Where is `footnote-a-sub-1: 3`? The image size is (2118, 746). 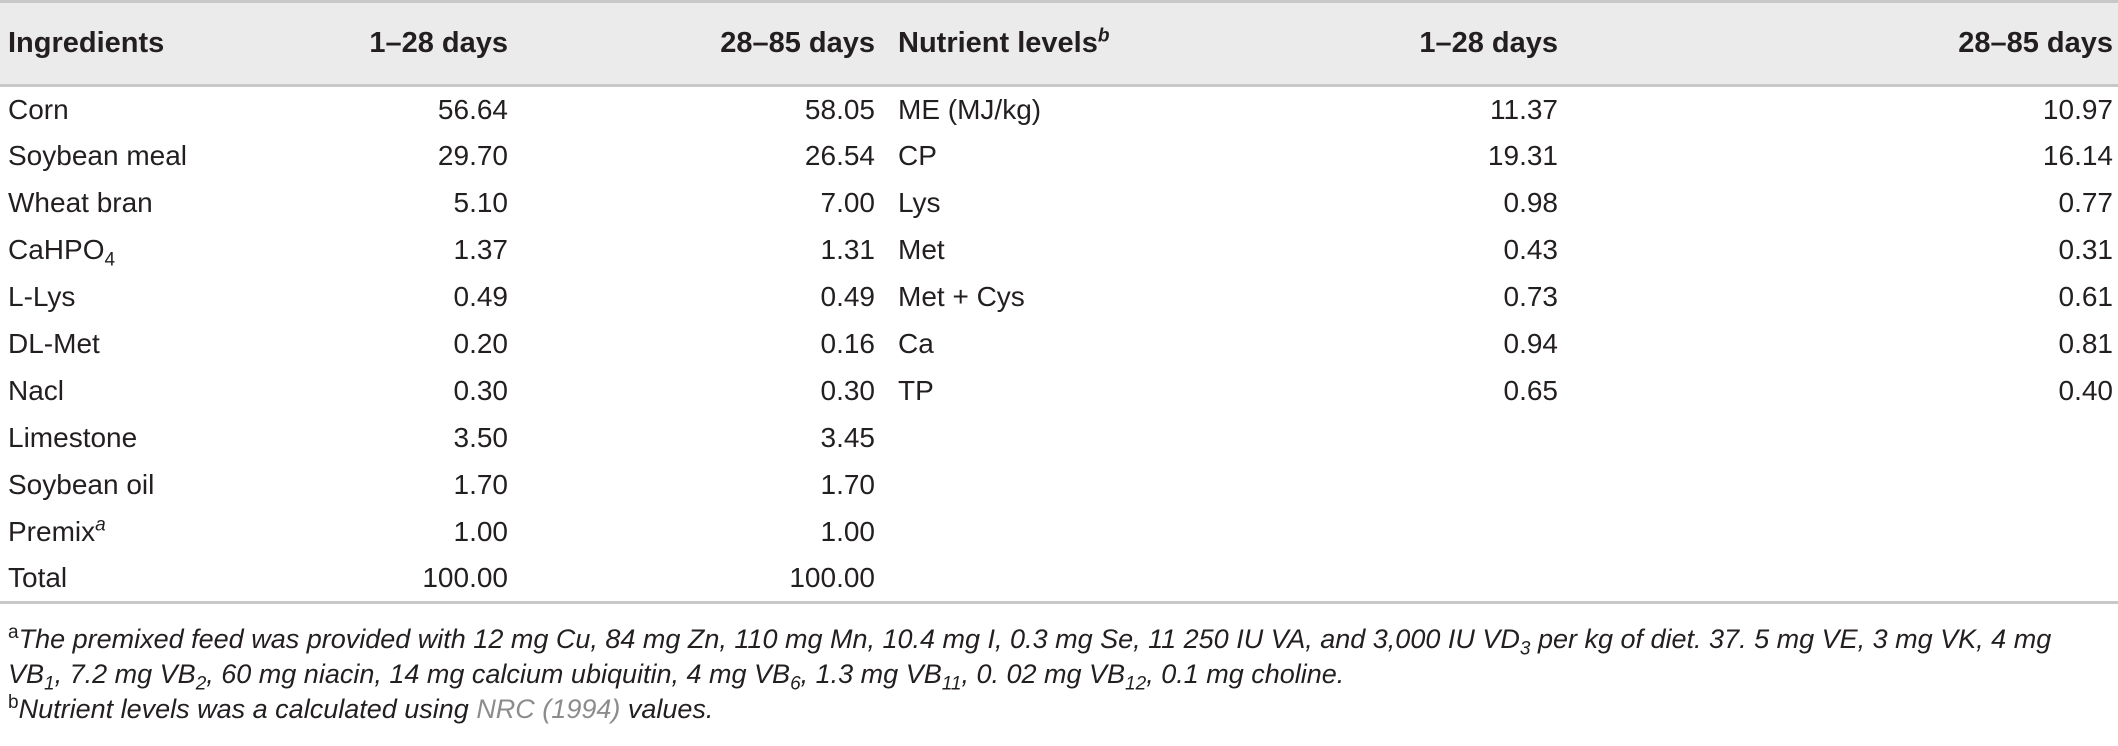
footnote-a-sub-1: 3 is located at coordinates (1525, 649).